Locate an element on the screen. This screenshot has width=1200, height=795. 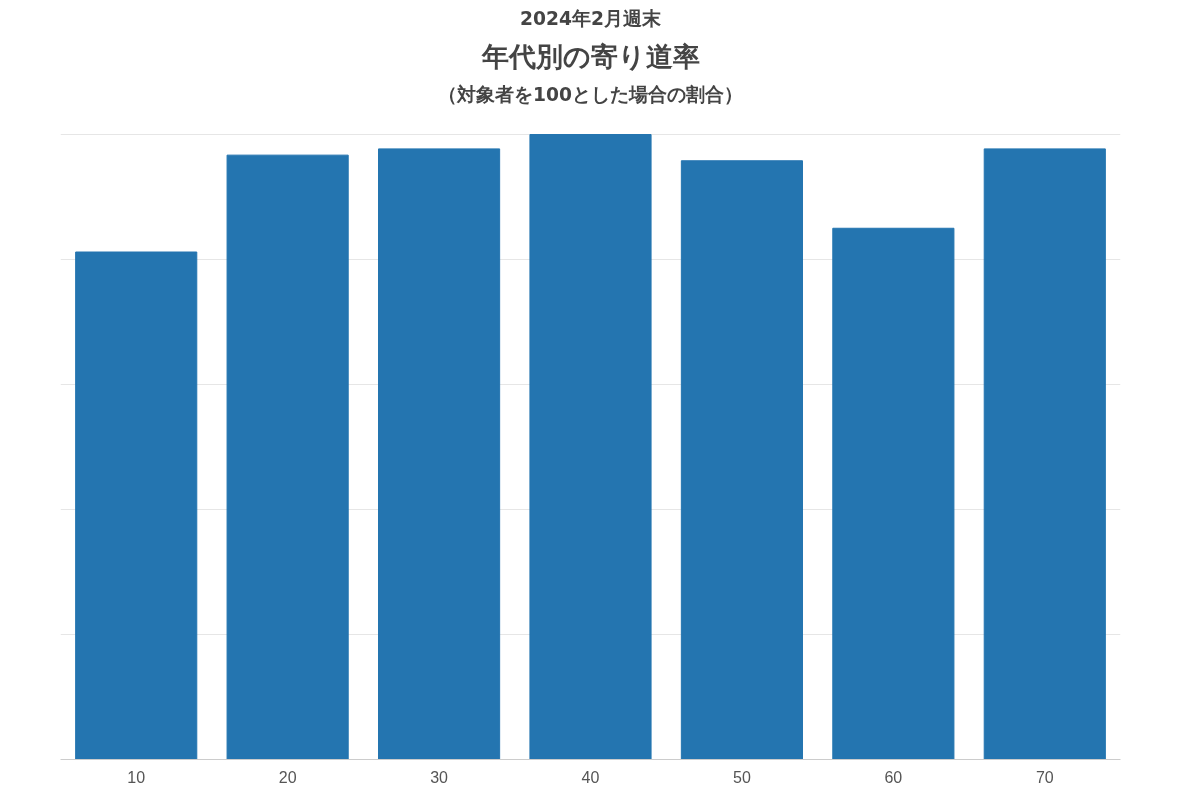
chart-title: 年代別の寄り道率 is located at coordinates (590, 56).